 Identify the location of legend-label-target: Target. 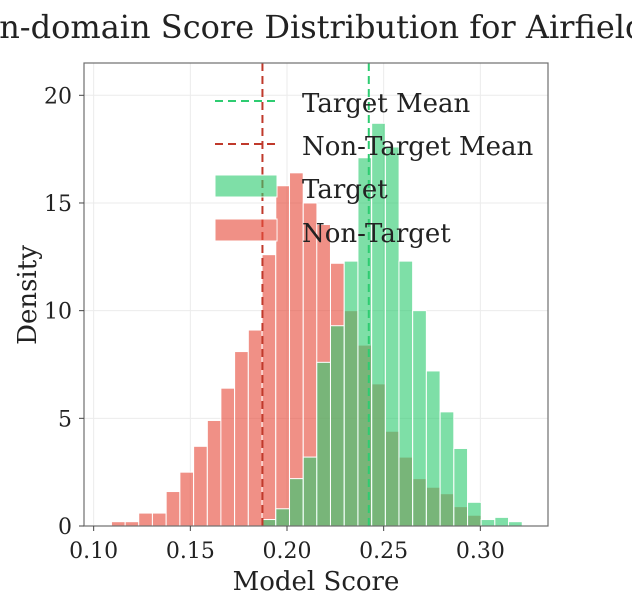
(345, 190).